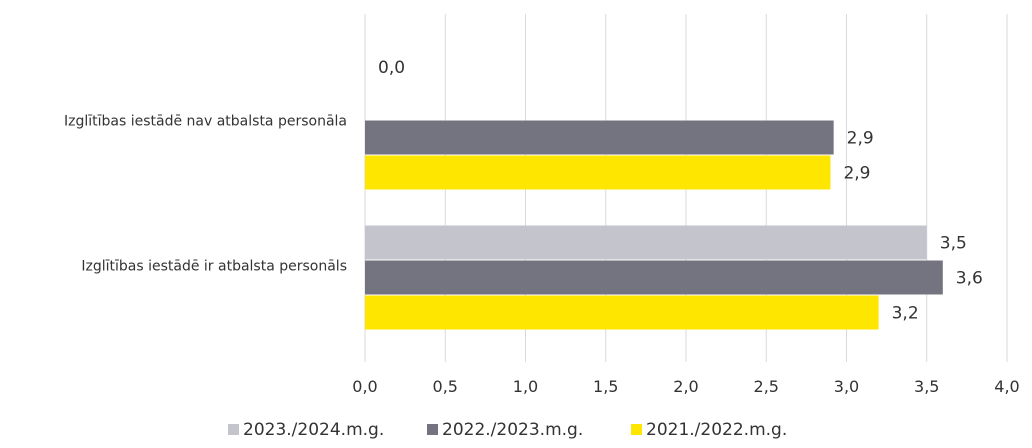  Describe the element at coordinates (856, 174) in the screenshot. I see `data-label-0-2: 2,9` at that location.